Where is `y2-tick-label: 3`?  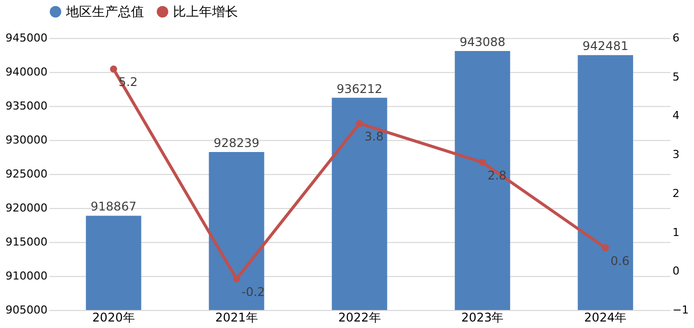
y2-tick-label: 3 is located at coordinates (676, 155).